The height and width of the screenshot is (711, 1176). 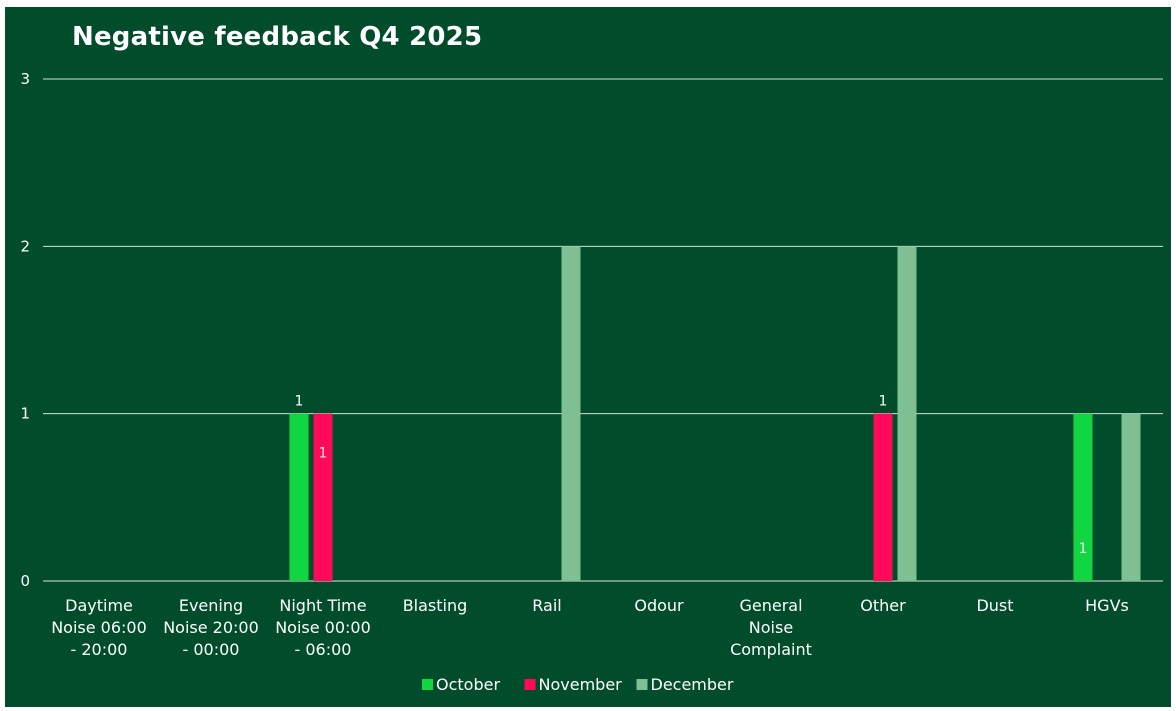 What do you see at coordinates (435, 605) in the screenshot?
I see `x-category-label: Blasting` at bounding box center [435, 605].